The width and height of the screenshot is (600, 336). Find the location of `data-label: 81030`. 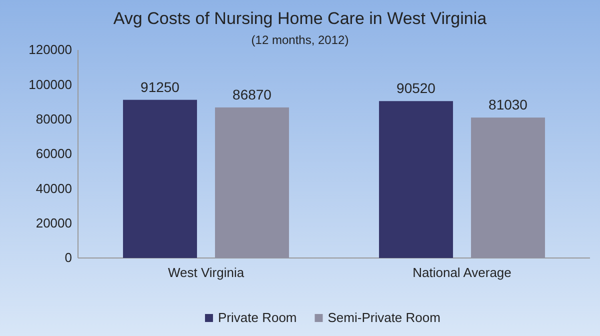

data-label: 81030 is located at coordinates (508, 104).